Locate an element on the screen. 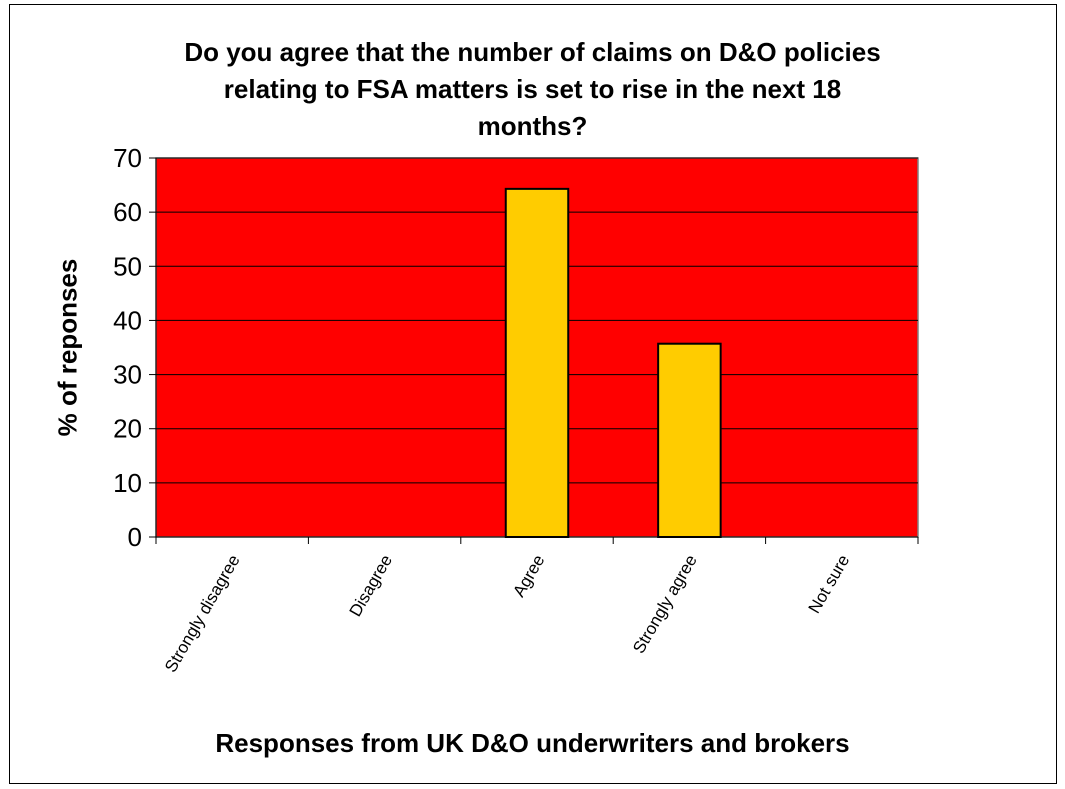 The width and height of the screenshot is (1065, 789). y-tick-label: 50 is located at coordinates (127, 266).